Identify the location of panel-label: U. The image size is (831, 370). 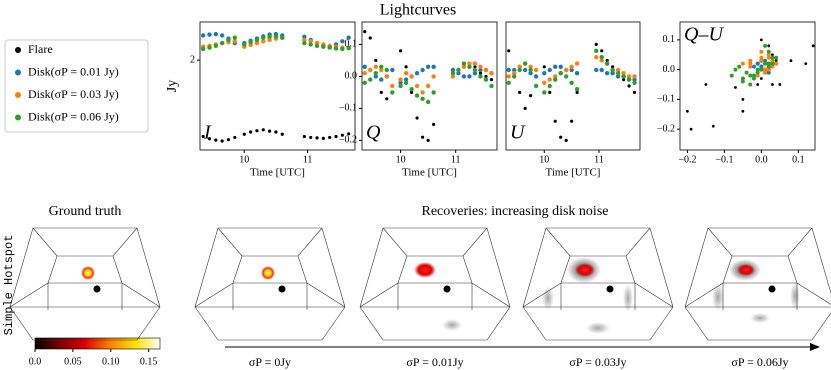
(518, 133).